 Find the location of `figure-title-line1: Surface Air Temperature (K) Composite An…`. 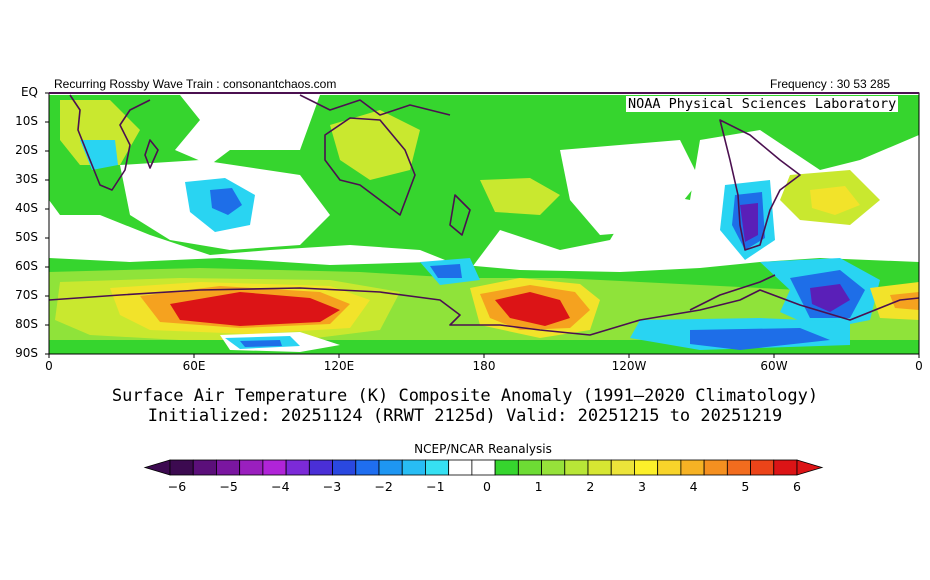

figure-title-line1: Surface Air Temperature (K) Composite An… is located at coordinates (465, 396).